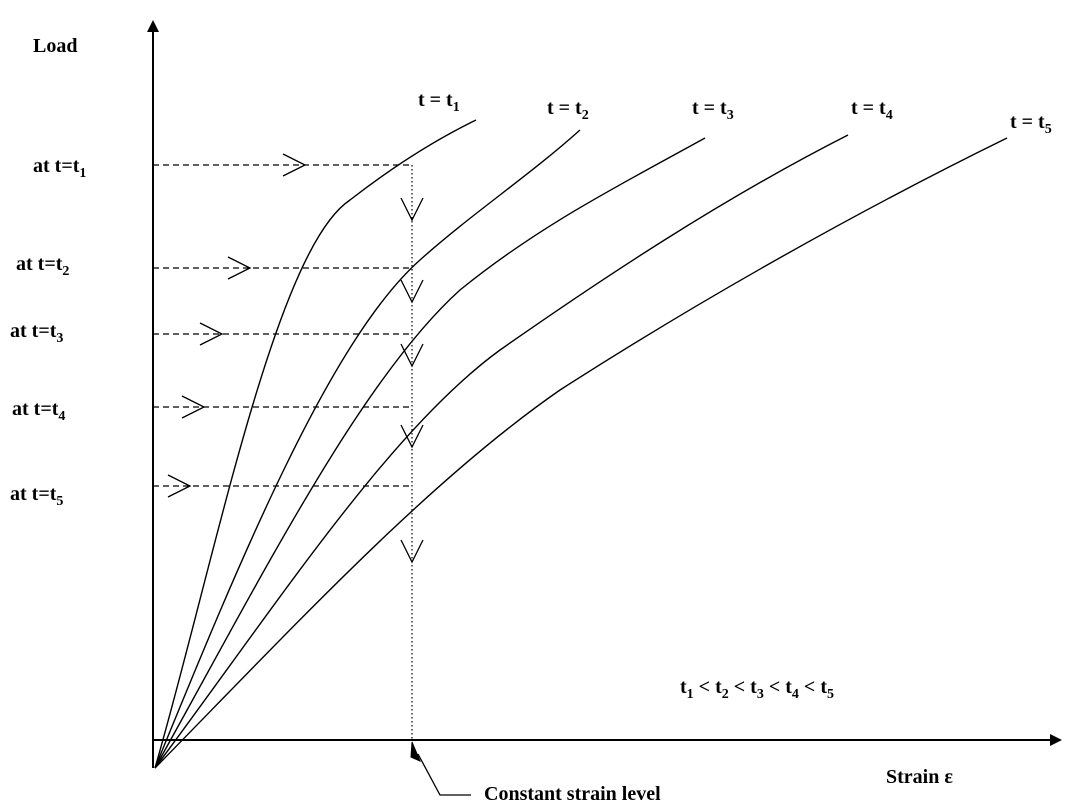 Image resolution: width=1074 pixels, height=810 pixels. What do you see at coordinates (55, 46) in the screenshot?
I see `y-axis-label: Load` at bounding box center [55, 46].